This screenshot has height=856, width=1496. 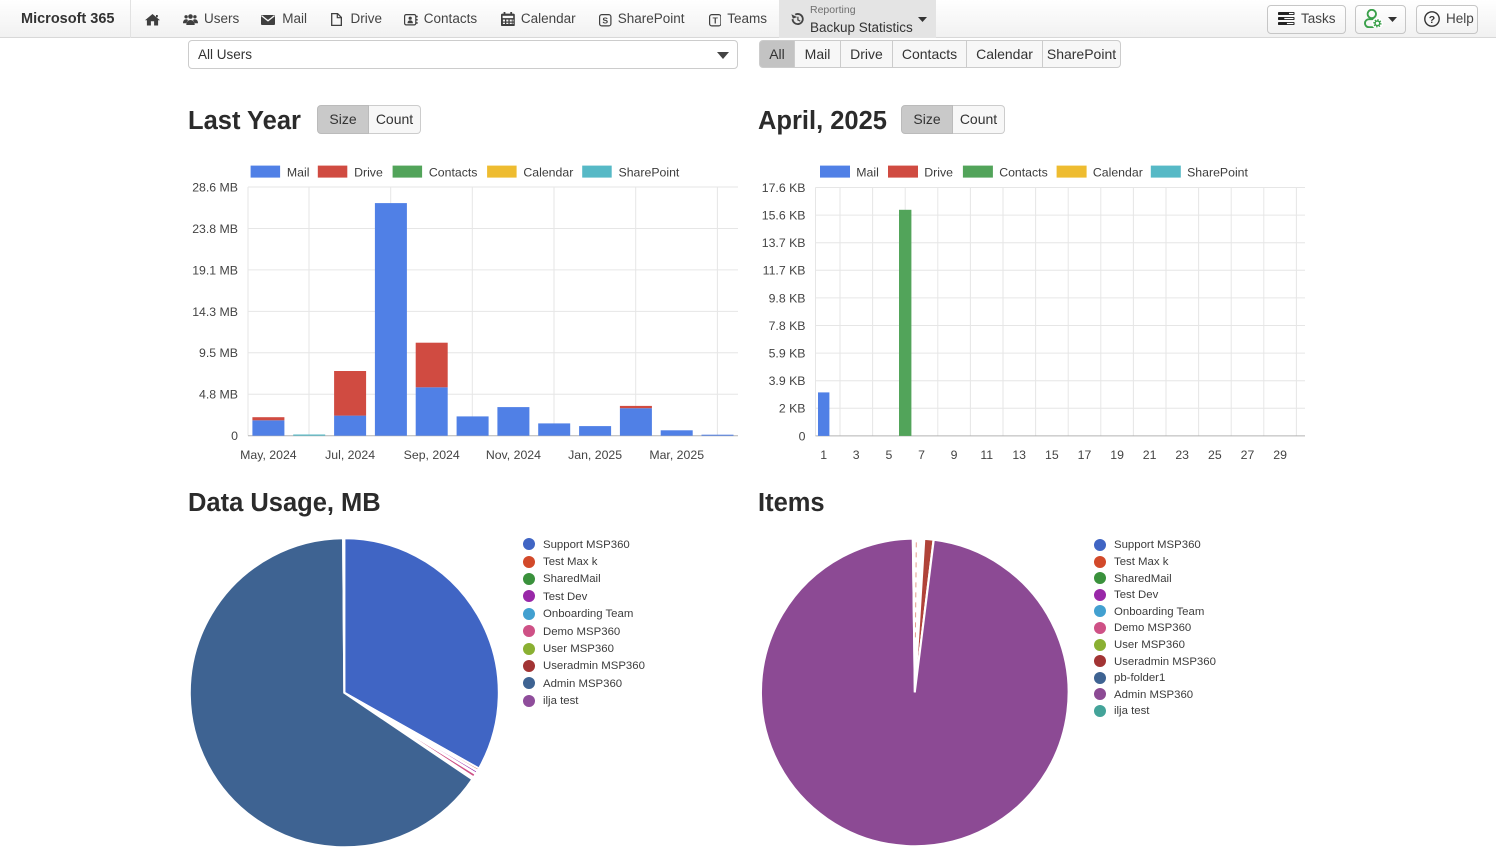 What do you see at coordinates (595, 455) in the screenshot?
I see `svg-text: Jan, 2025` at bounding box center [595, 455].